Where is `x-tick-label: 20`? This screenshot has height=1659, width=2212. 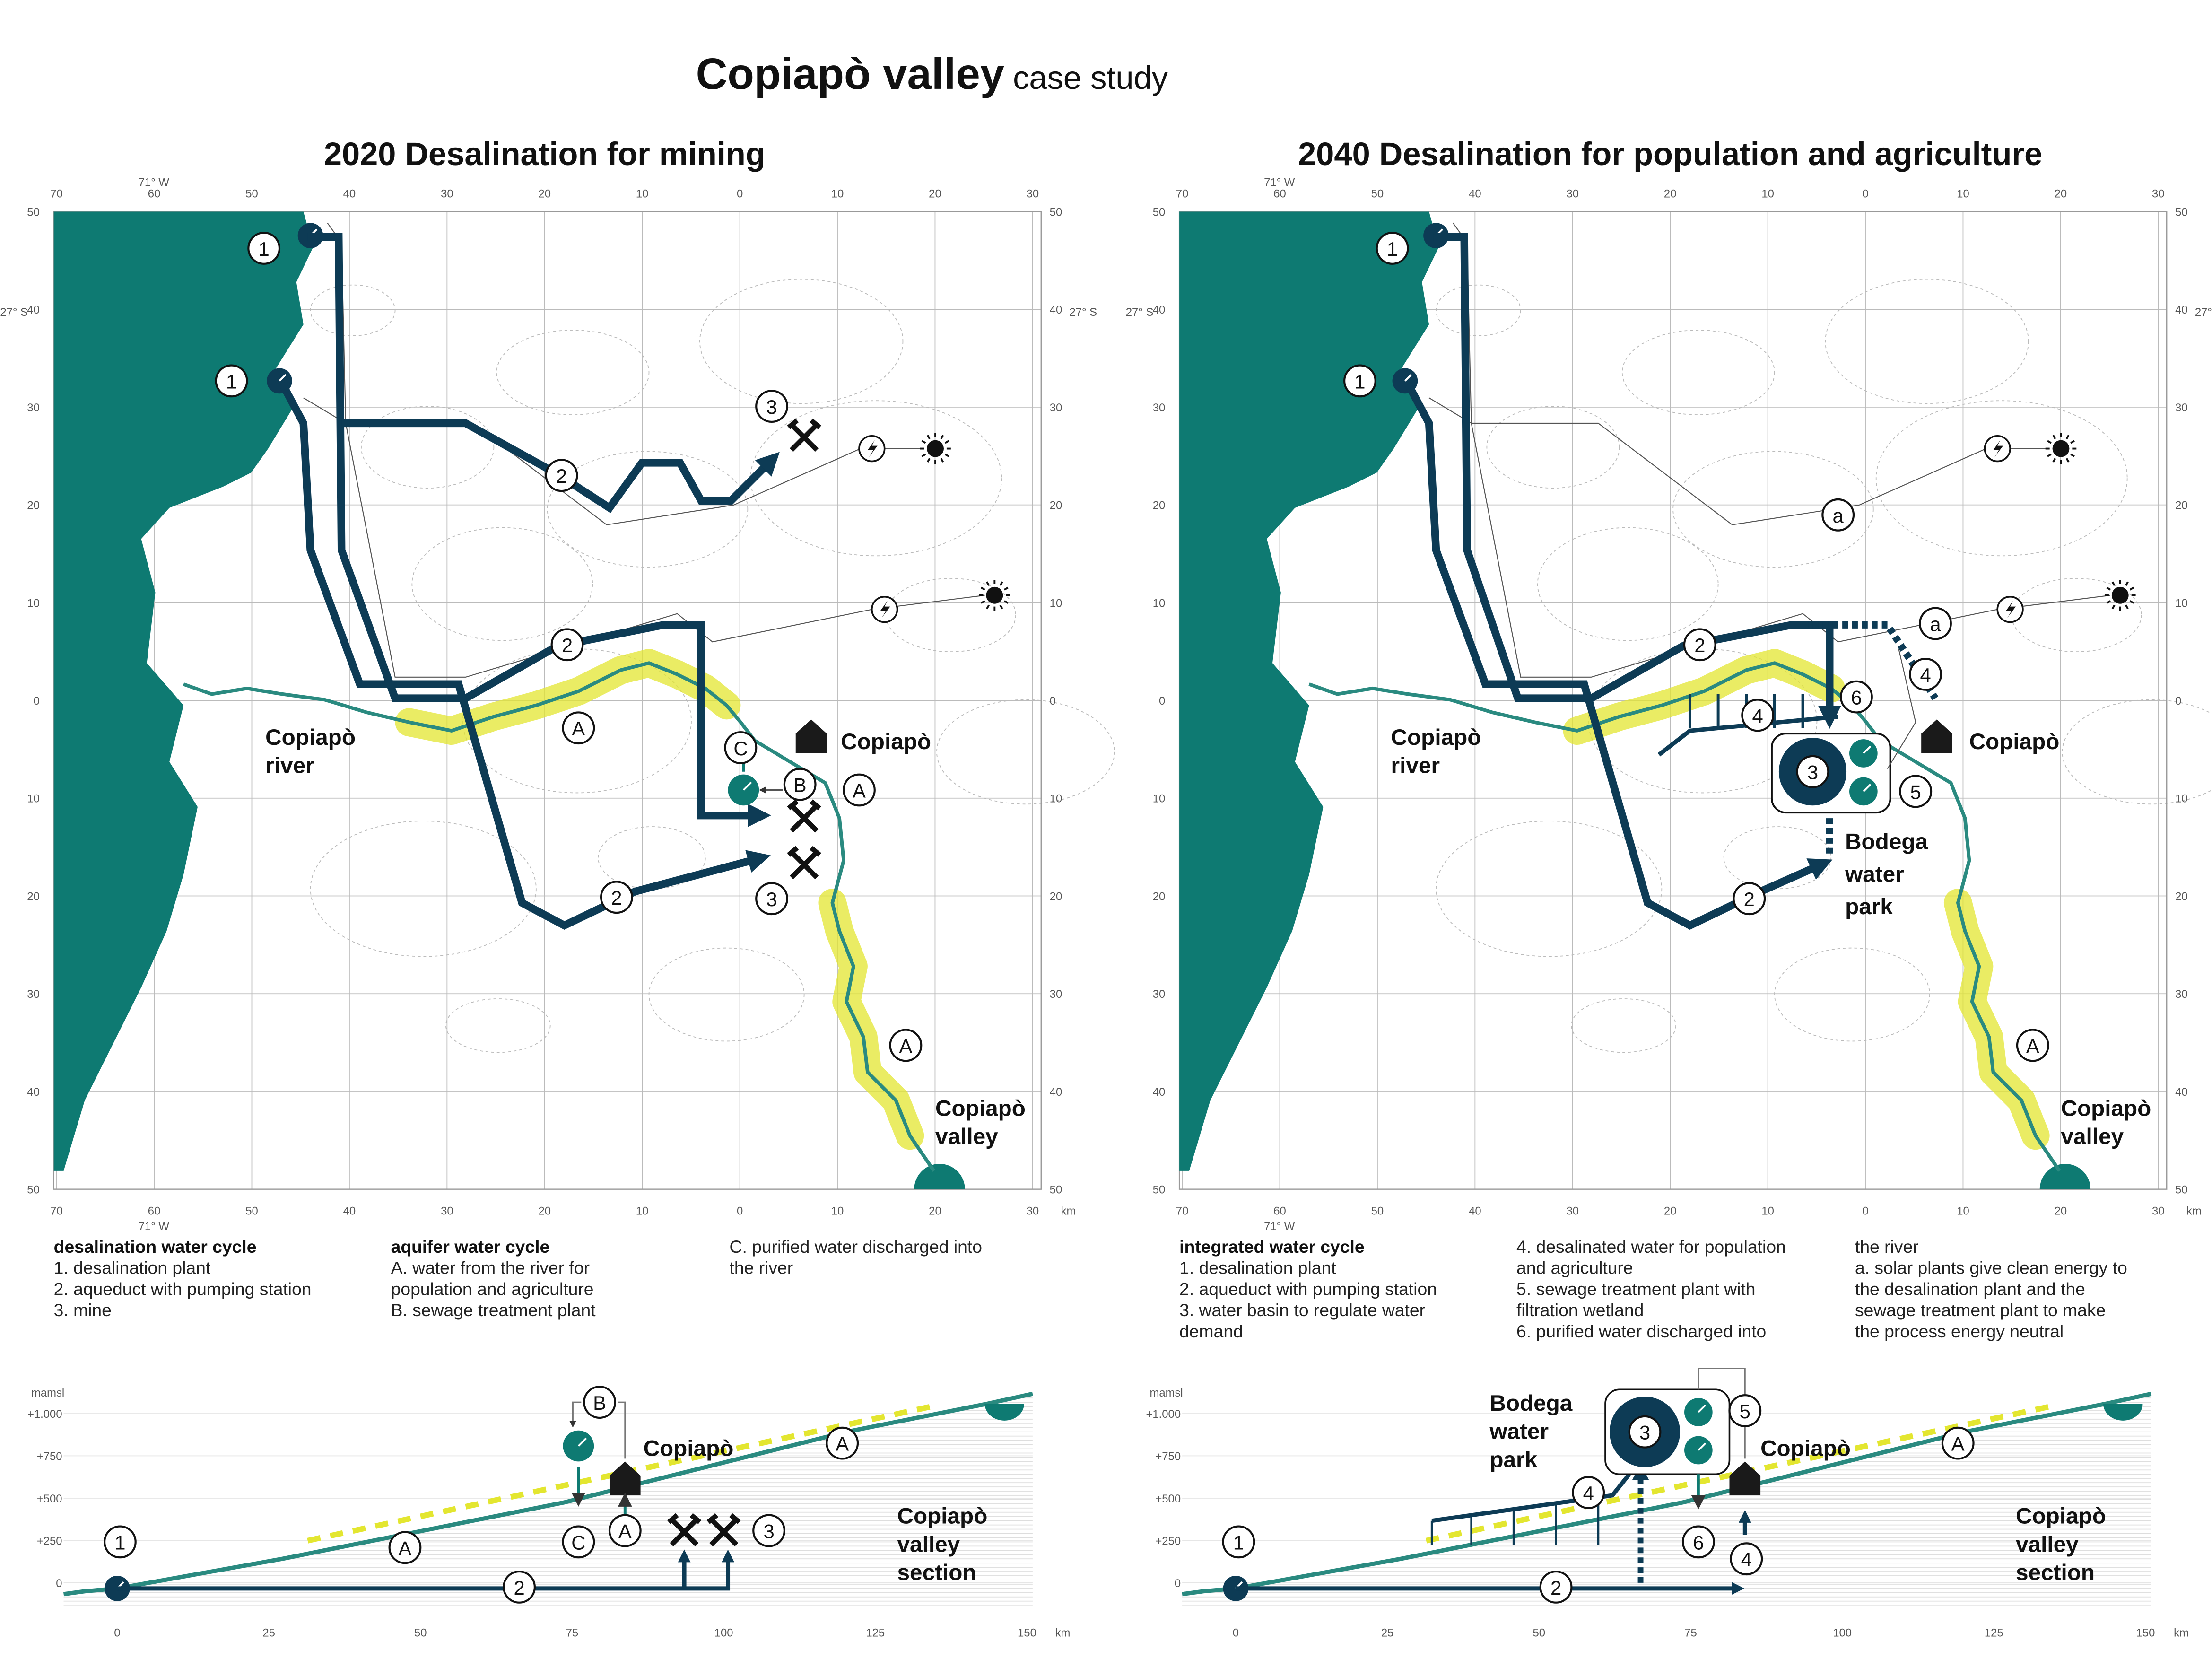 x-tick-label: 20 is located at coordinates (2061, 1211).